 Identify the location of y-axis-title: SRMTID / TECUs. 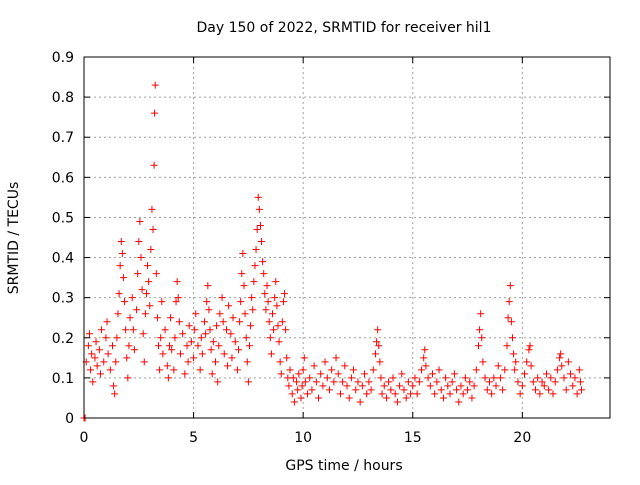
(14, 238).